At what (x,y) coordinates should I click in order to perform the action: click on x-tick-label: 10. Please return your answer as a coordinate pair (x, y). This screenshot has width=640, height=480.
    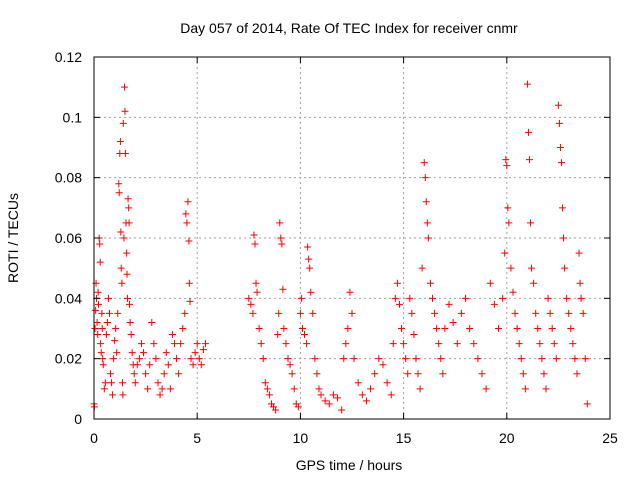
    Looking at the image, I should click on (301, 438).